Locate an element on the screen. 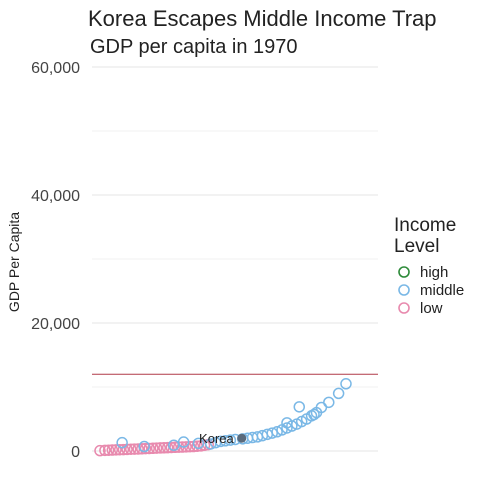  legend-key-high is located at coordinates (404, 272).